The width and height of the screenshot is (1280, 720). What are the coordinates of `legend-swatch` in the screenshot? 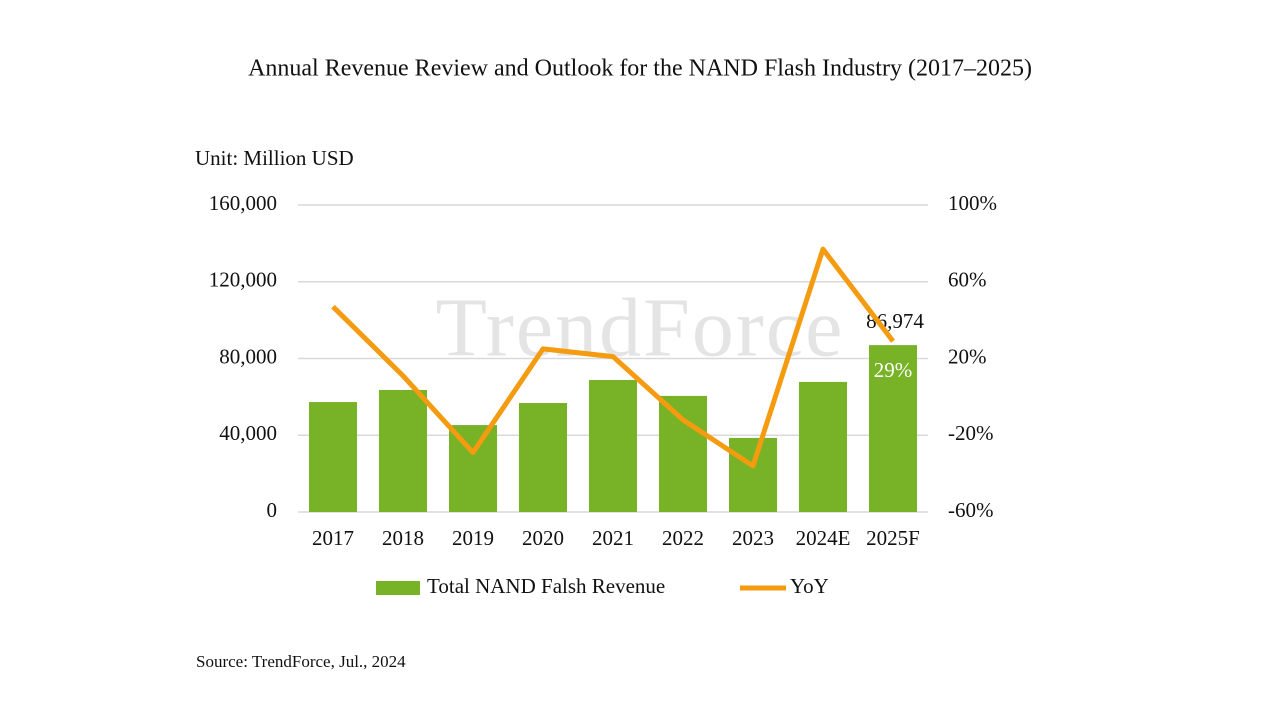 It's located at (398, 588).